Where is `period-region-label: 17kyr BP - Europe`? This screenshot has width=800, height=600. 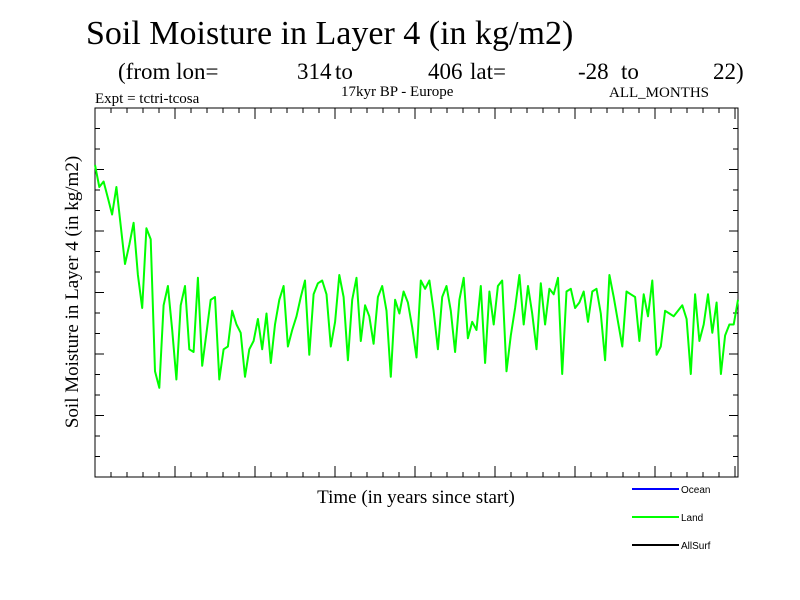 period-region-label: 17kyr BP - Europe is located at coordinates (397, 92).